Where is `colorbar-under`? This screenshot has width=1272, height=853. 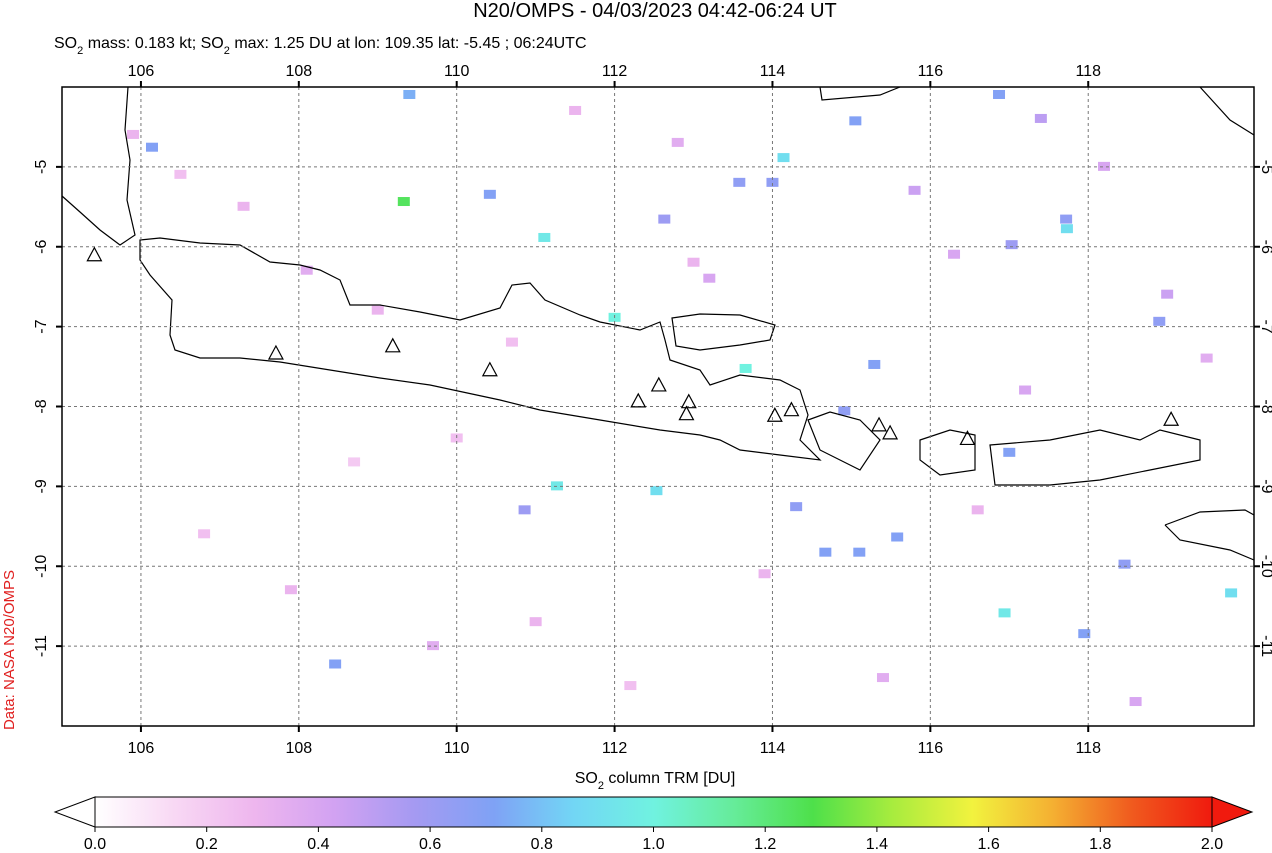 colorbar-under is located at coordinates (74, 812).